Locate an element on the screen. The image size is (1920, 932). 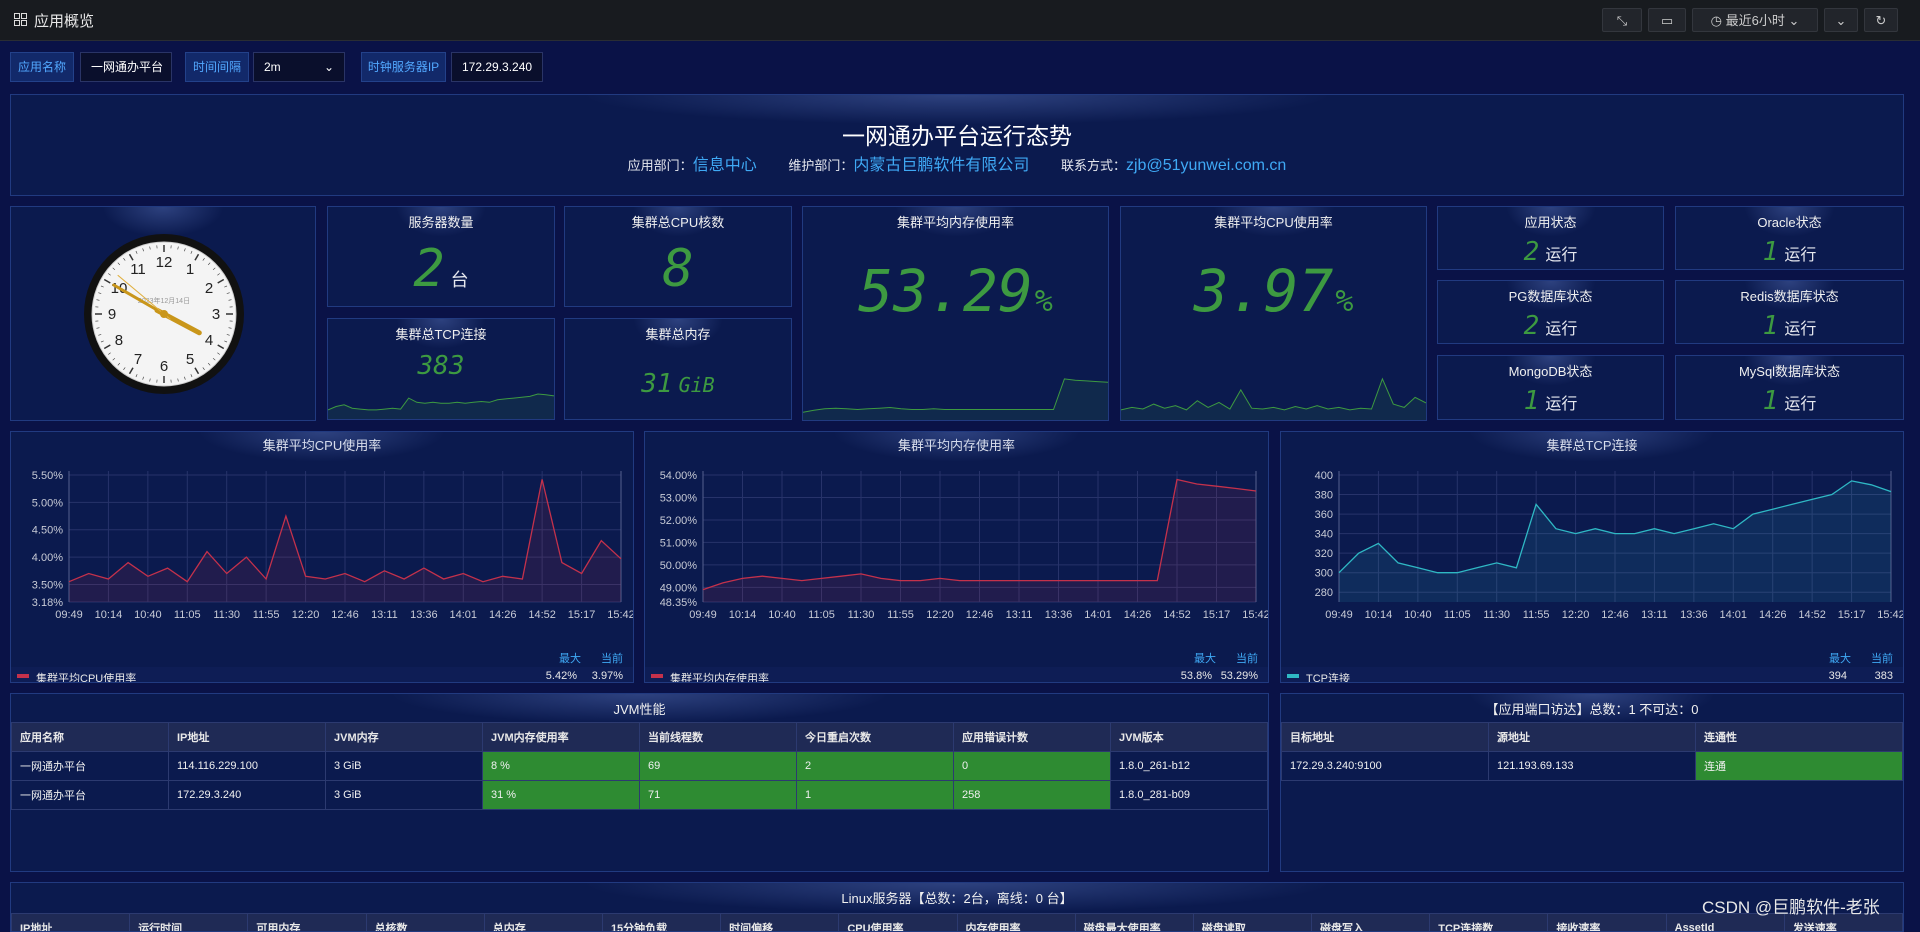
column-header: 磁盘最大使用率 is located at coordinates (1134, 923).